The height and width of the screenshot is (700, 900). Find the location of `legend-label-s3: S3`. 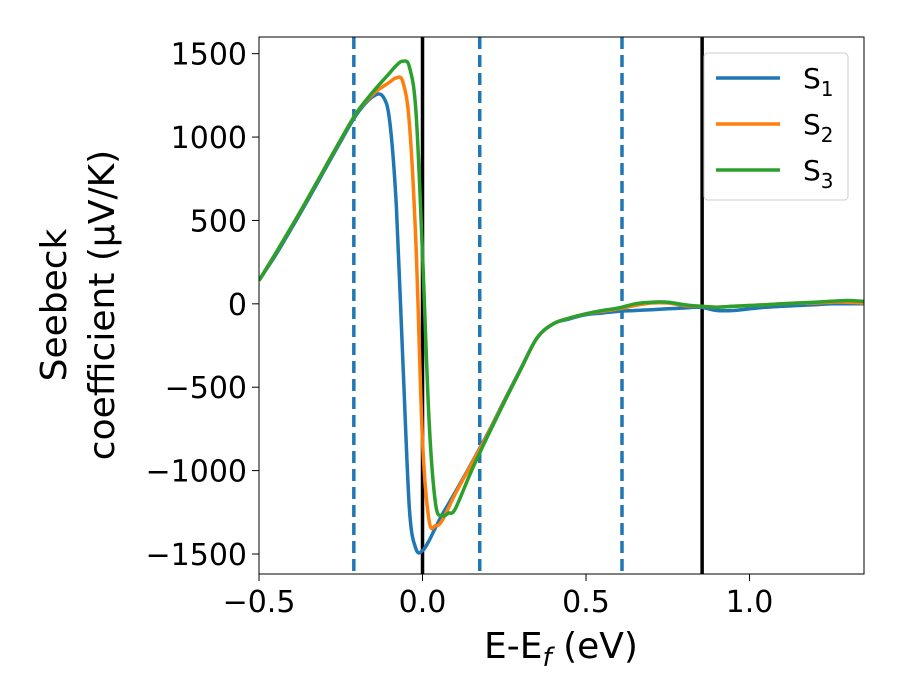

legend-label-s3: S3 is located at coordinates (818, 173).